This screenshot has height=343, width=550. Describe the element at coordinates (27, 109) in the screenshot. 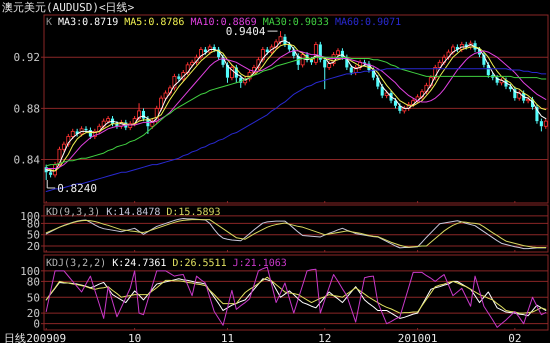

I see `y-tick-label: 0.88` at that location.